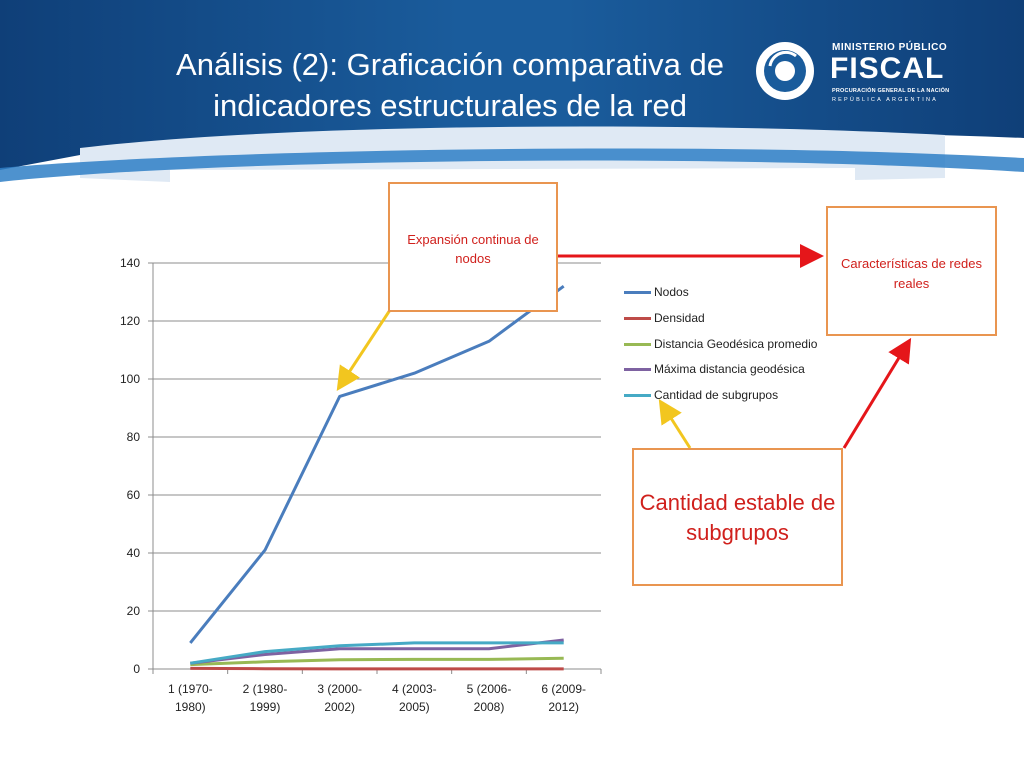 This screenshot has width=1024, height=768. I want to click on legend-label: Nodos, so click(671, 292).